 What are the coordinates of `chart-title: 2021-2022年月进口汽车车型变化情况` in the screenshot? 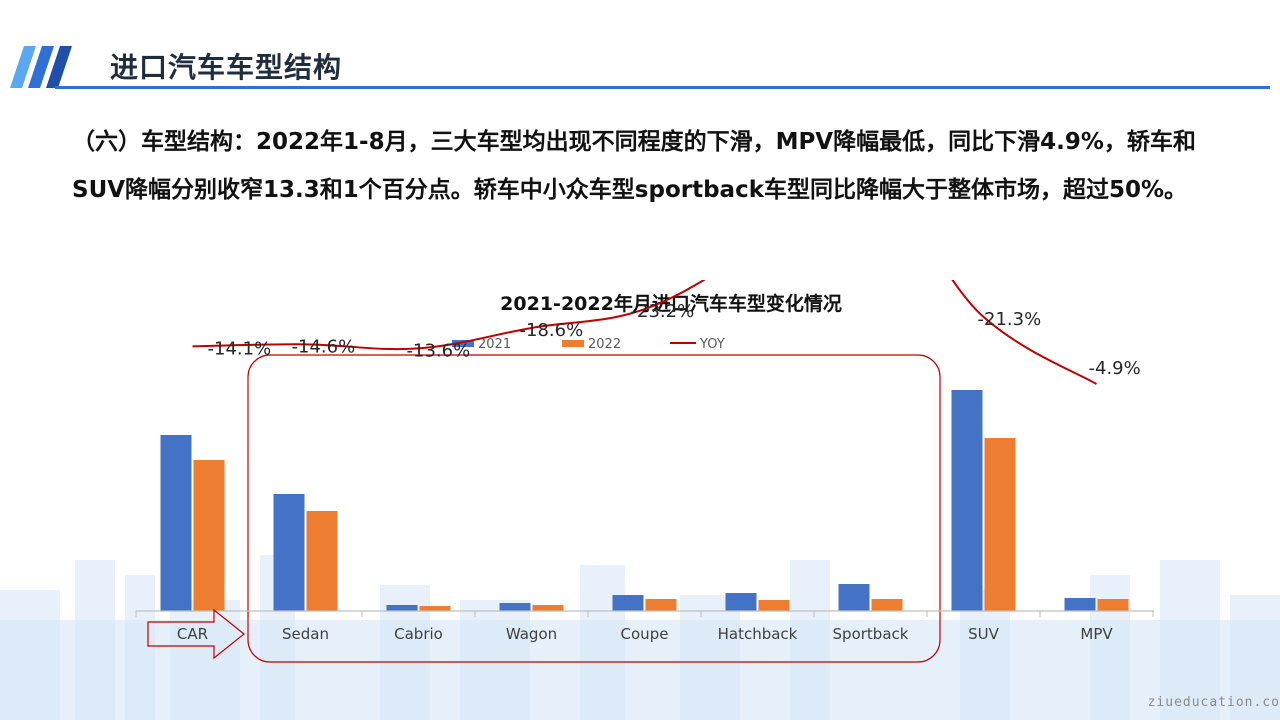 It's located at (671, 303).